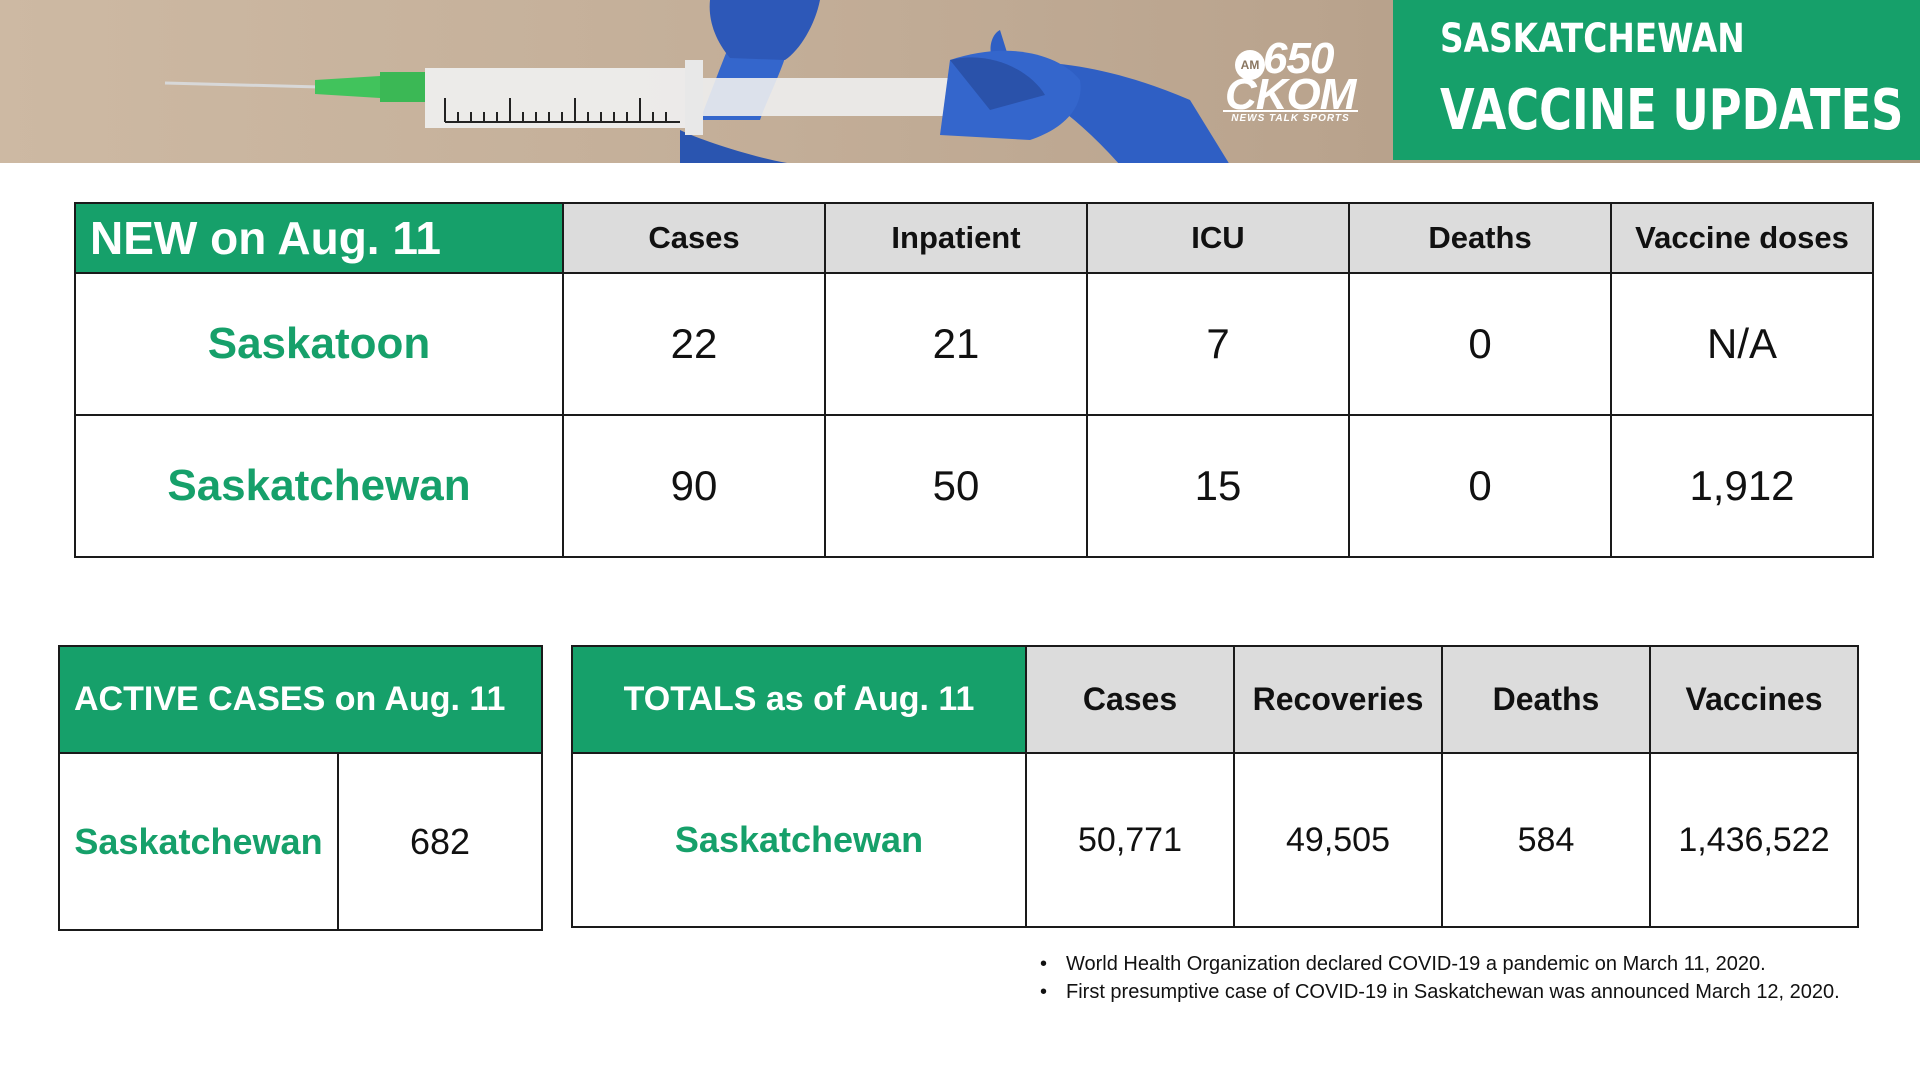 The image size is (1920, 1080). I want to click on table-cell: 682, so click(440, 841).